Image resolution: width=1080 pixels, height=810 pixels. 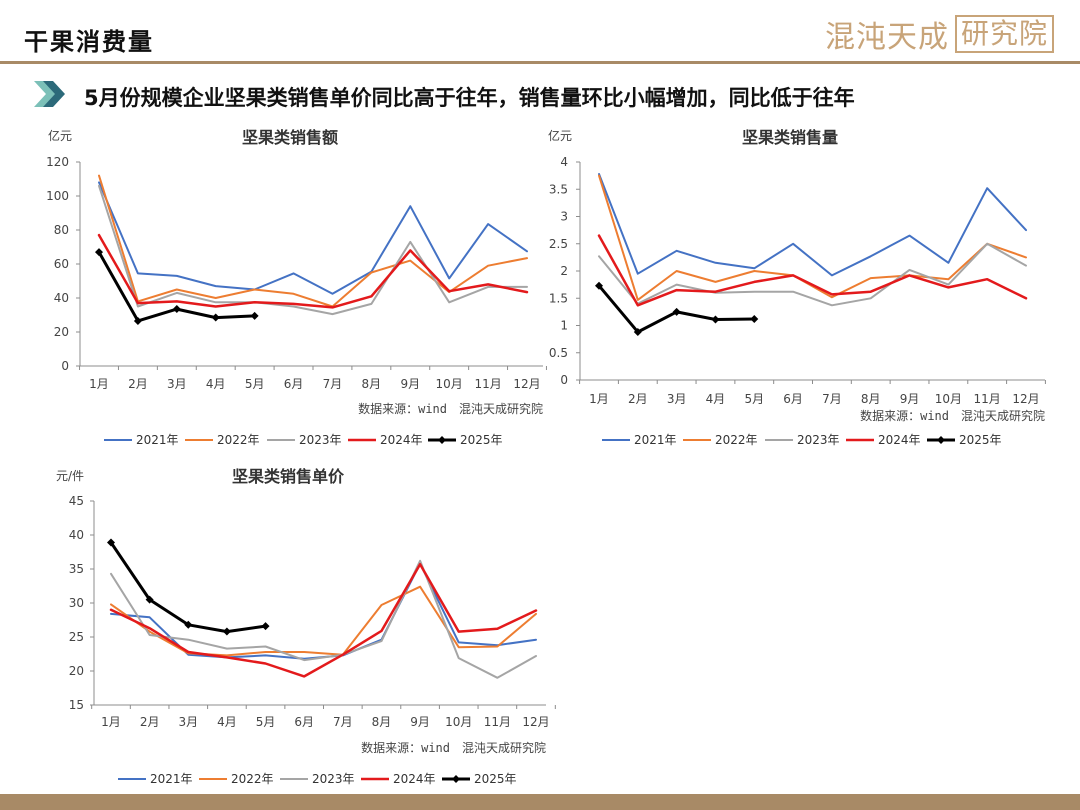 I want to click on chart2-legend-label: 2025年, so click(x=980, y=440).